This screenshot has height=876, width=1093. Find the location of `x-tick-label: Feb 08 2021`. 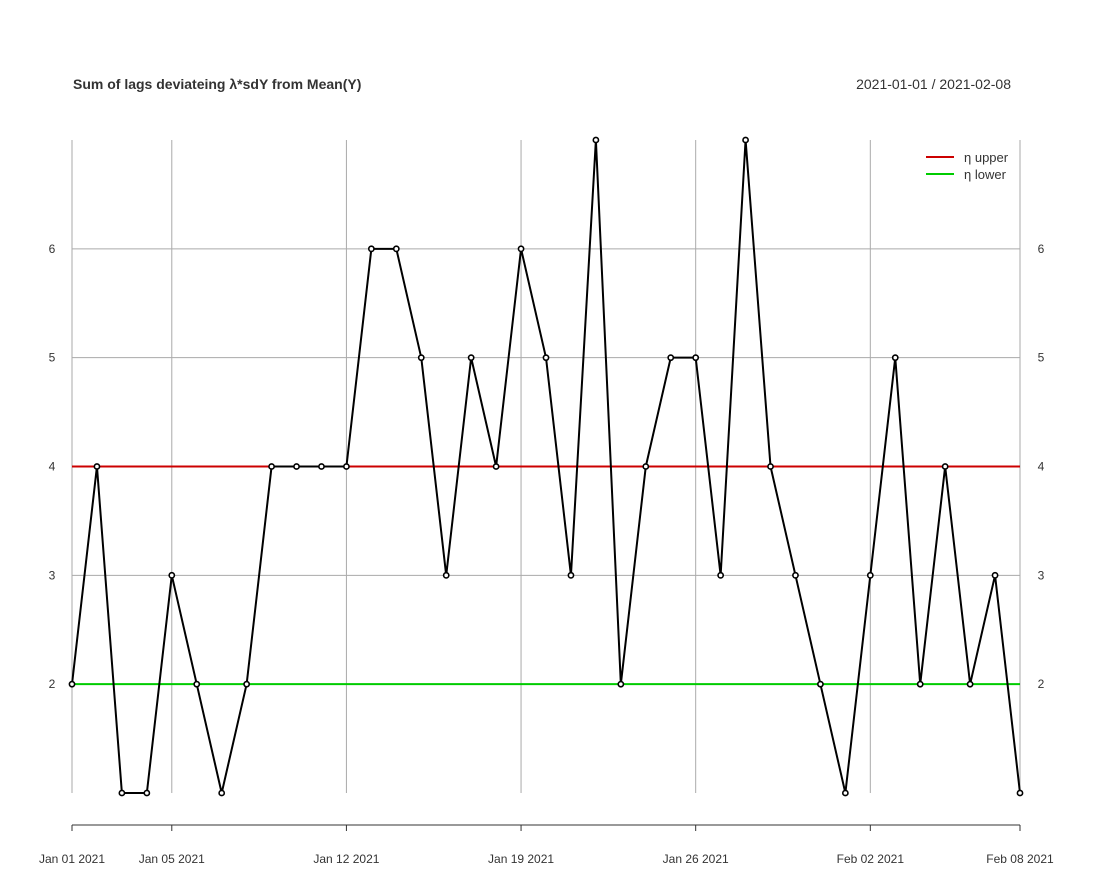

x-tick-label: Feb 08 2021 is located at coordinates (1020, 859).